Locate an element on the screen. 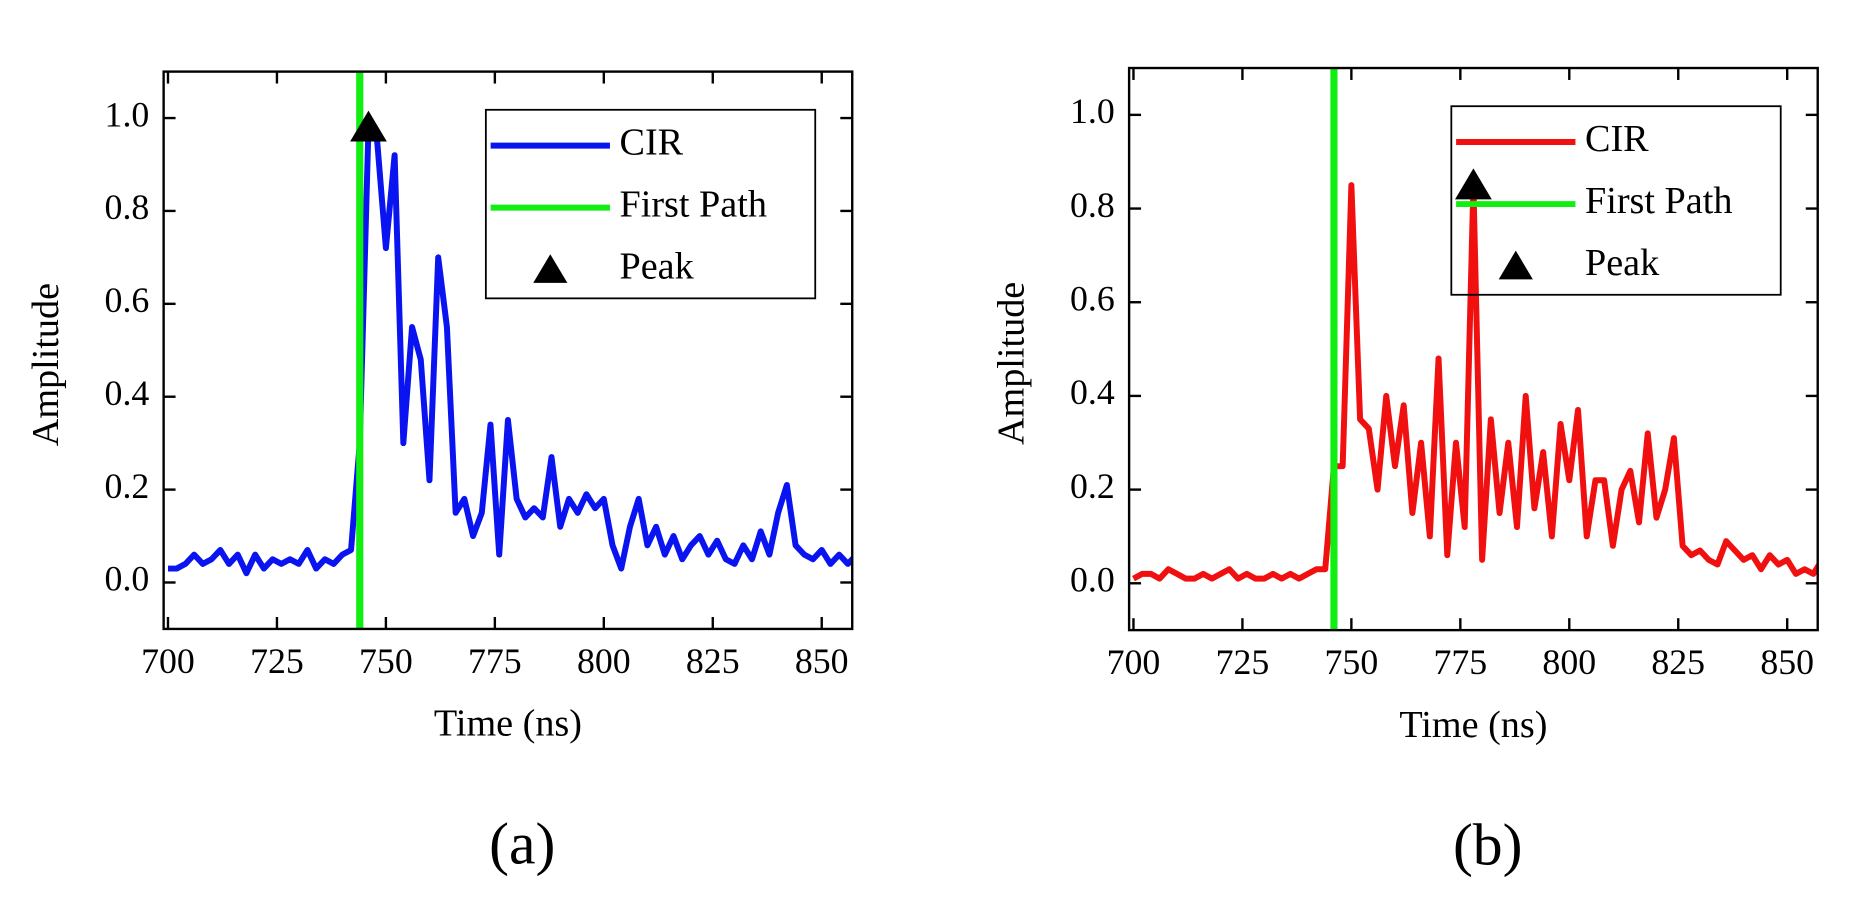 The height and width of the screenshot is (907, 1862). panel-label: (a) is located at coordinates (522, 843).